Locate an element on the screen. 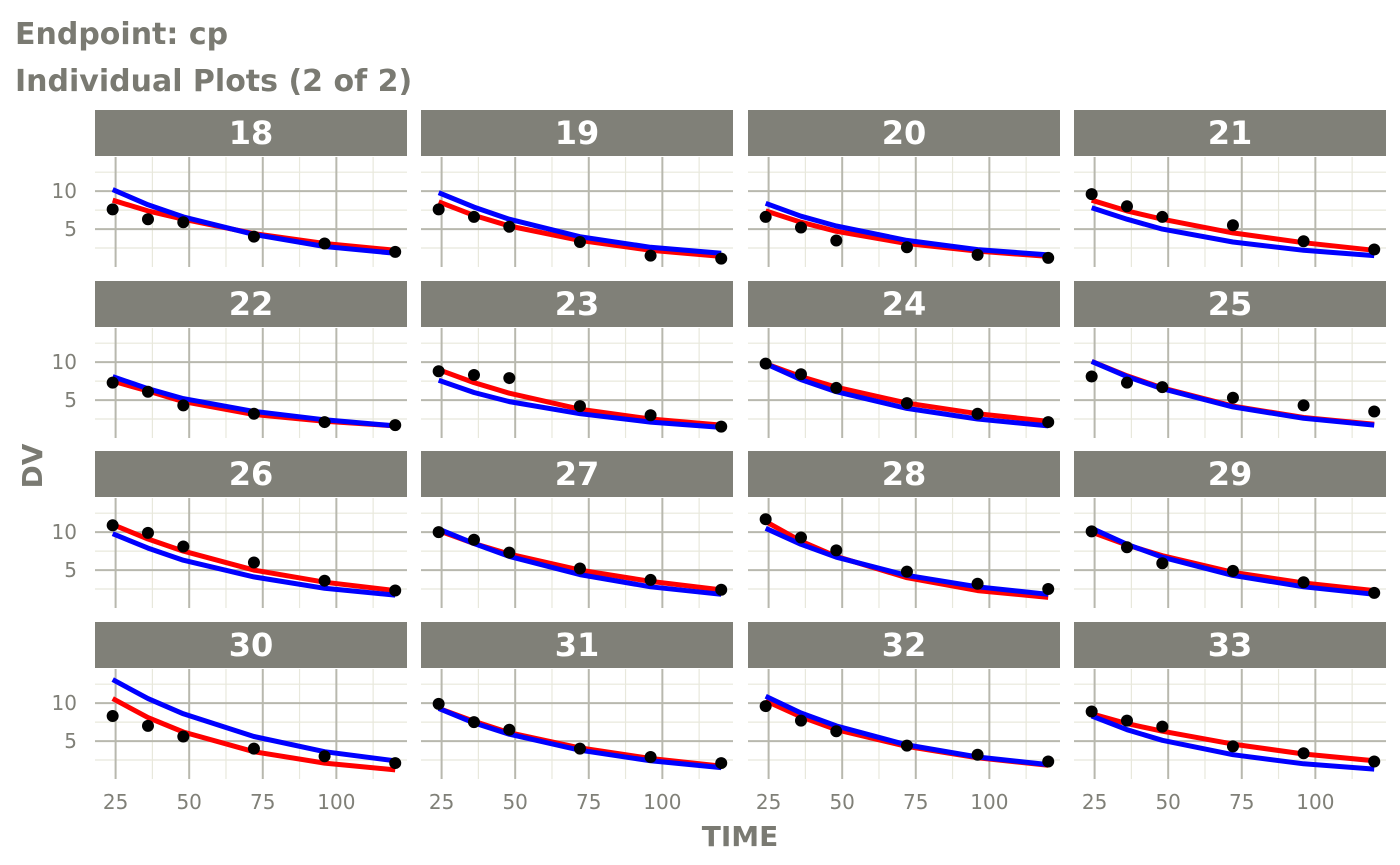  facet-panel-22: 22 5 10 is located at coordinates (229, 359).